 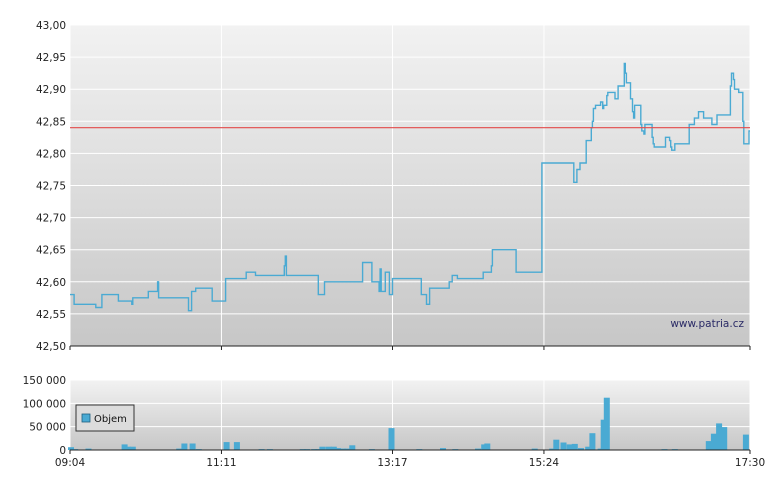 What do you see at coordinates (70, 463) in the screenshot?
I see `x-tick-label: 09:04` at bounding box center [70, 463].